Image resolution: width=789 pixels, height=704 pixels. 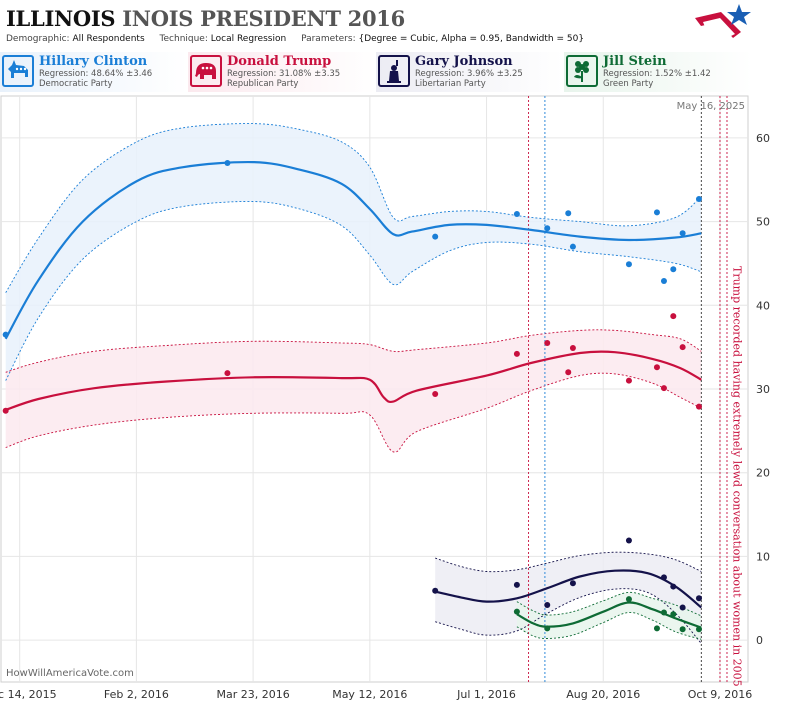 I want to click on x-tick-label: Oct 9, 2016, so click(x=720, y=694).